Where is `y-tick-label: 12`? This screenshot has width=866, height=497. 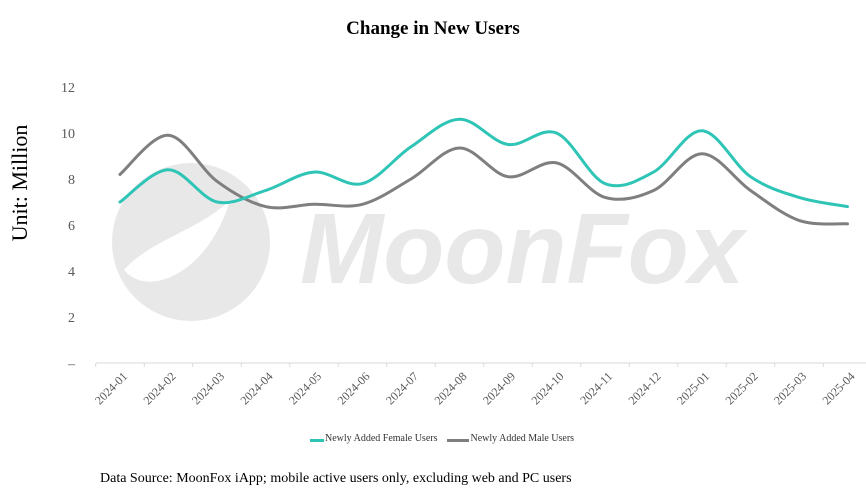 y-tick-label: 12 is located at coordinates (68, 88).